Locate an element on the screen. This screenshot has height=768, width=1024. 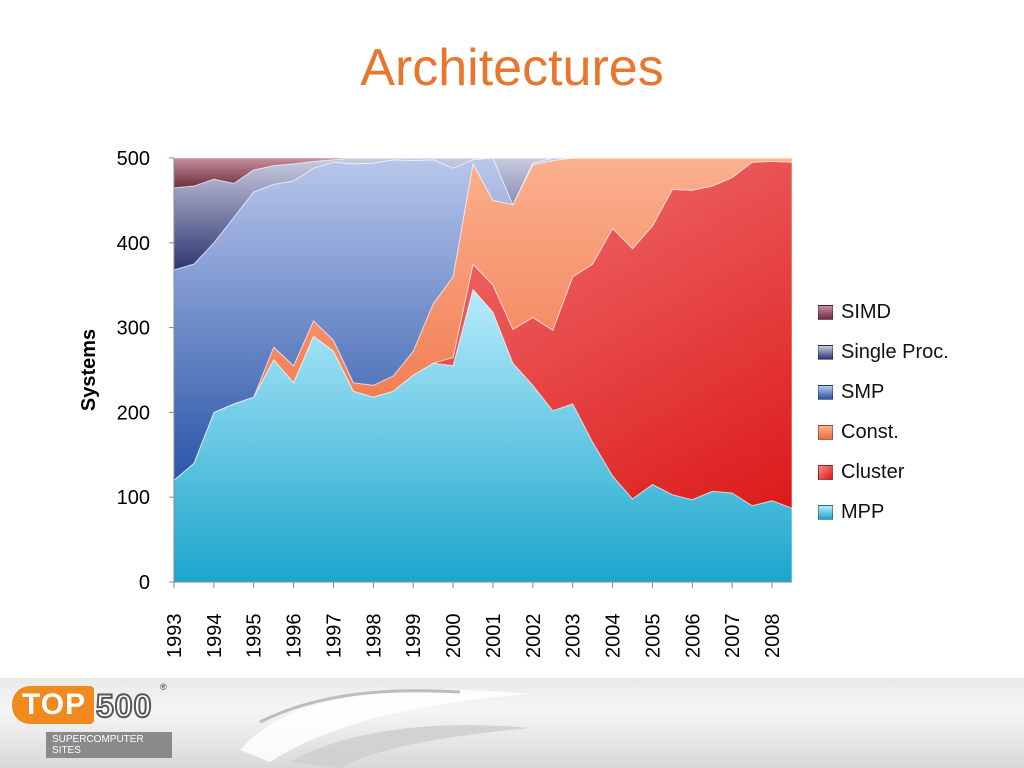
legend-item: SMP is located at coordinates (883, 392).